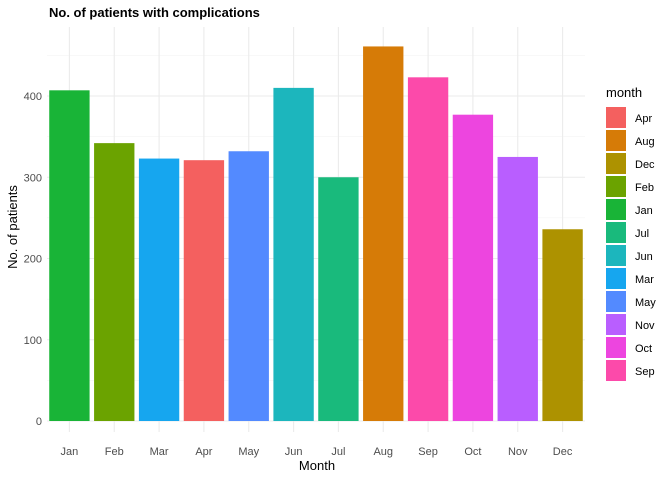  Describe the element at coordinates (562, 325) in the screenshot. I see `bar-dec` at that location.